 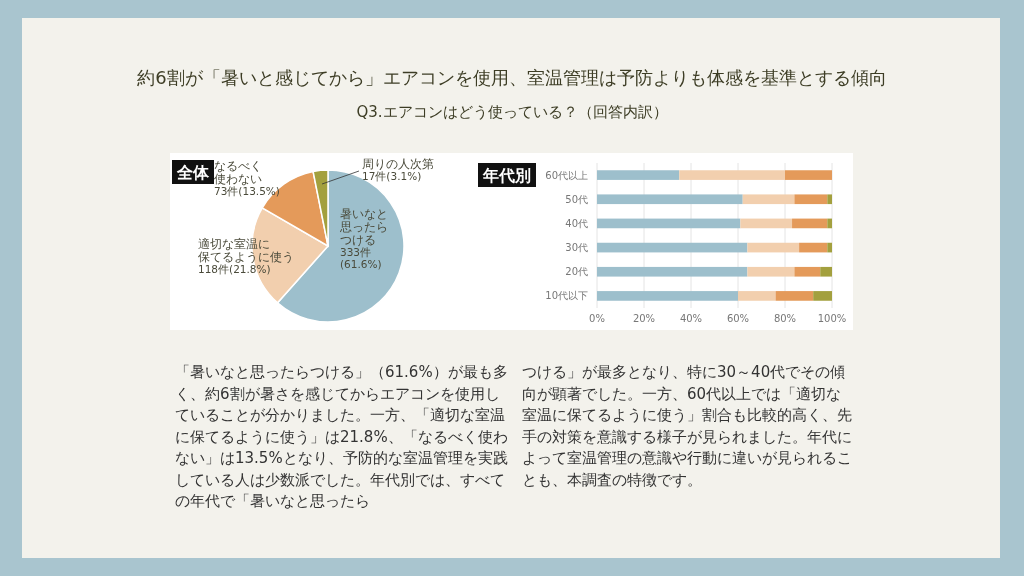 What do you see at coordinates (738, 318) in the screenshot?
I see `x-tick-label: 60%` at bounding box center [738, 318].